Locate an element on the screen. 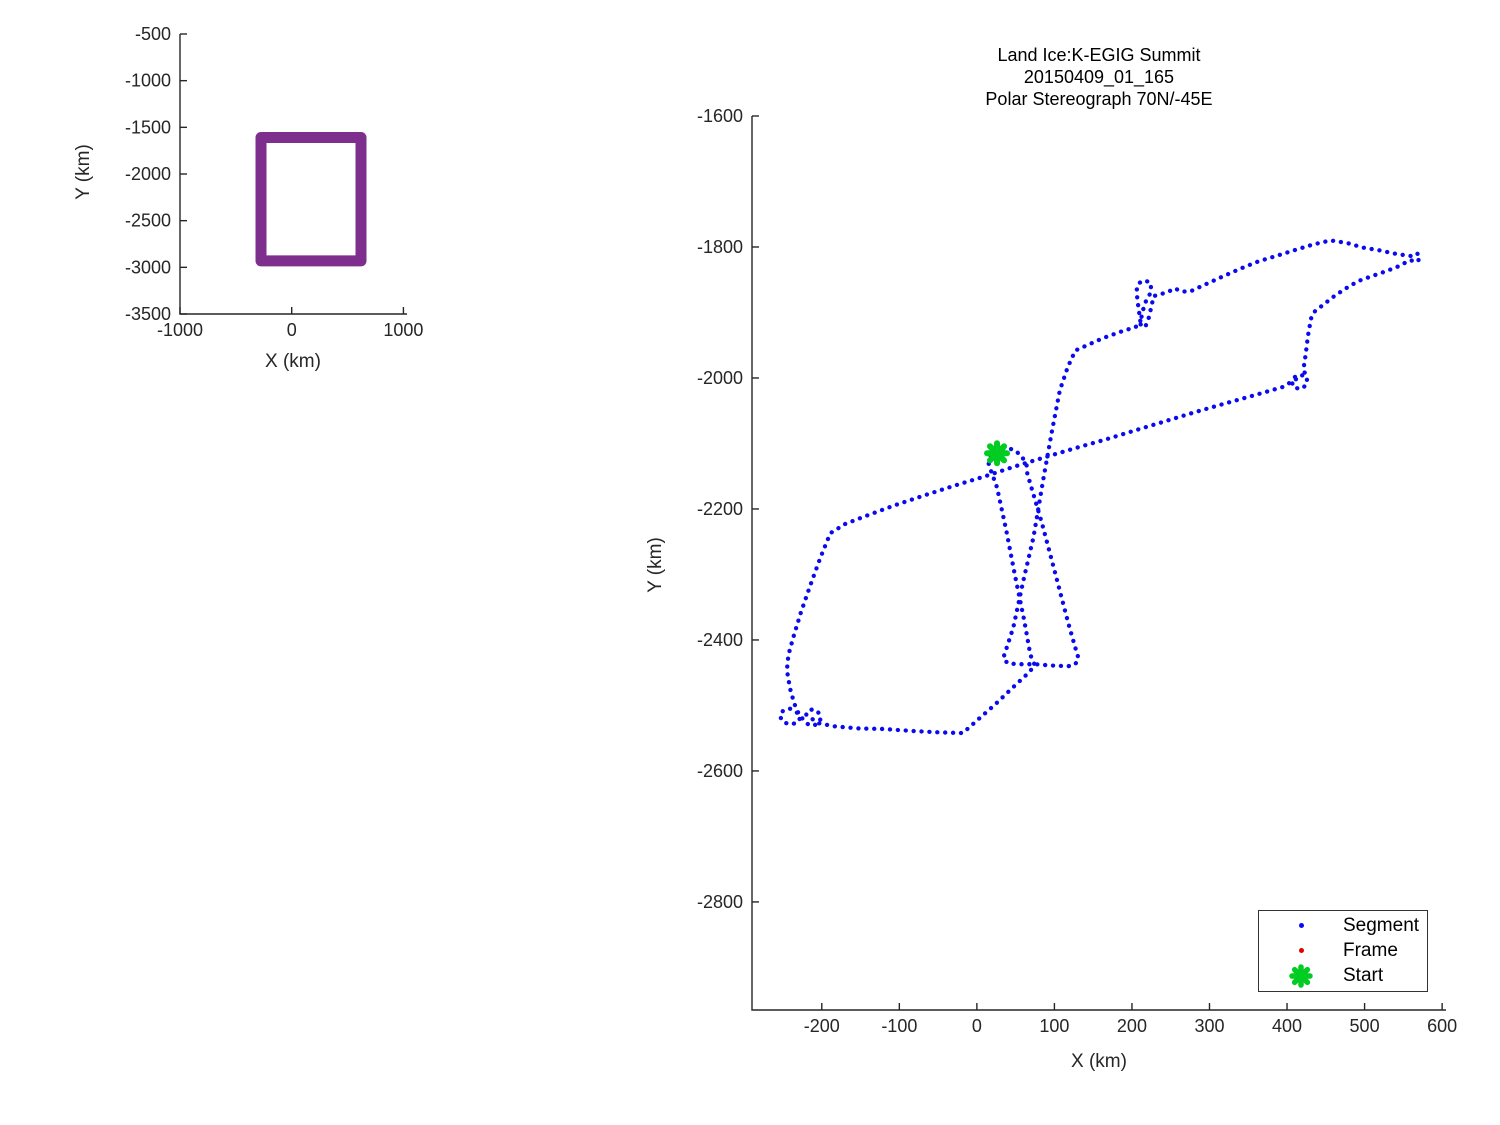  title-line-2: 20150409_01_165 is located at coordinates (1099, 77).